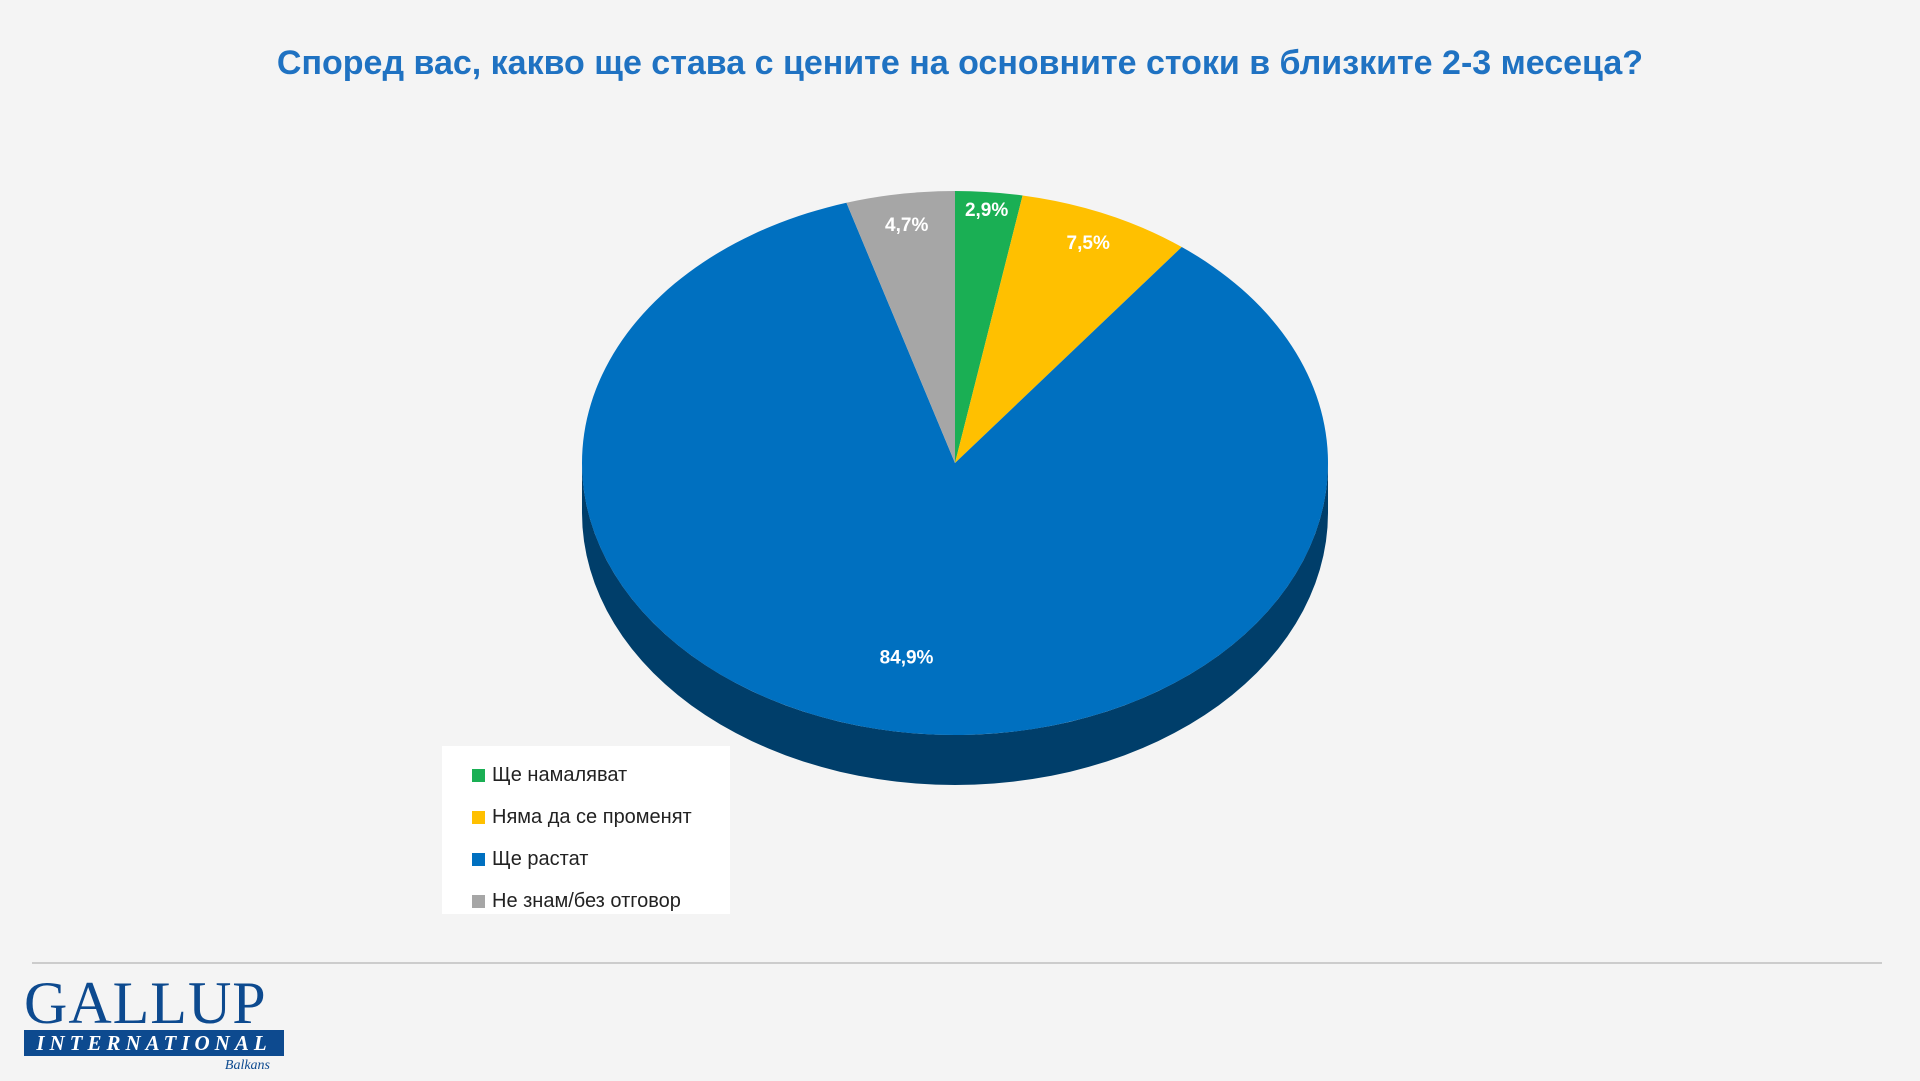 The image size is (1920, 1081). Describe the element at coordinates (247, 1065) in the screenshot. I see `logo-sub: Balkans` at that location.